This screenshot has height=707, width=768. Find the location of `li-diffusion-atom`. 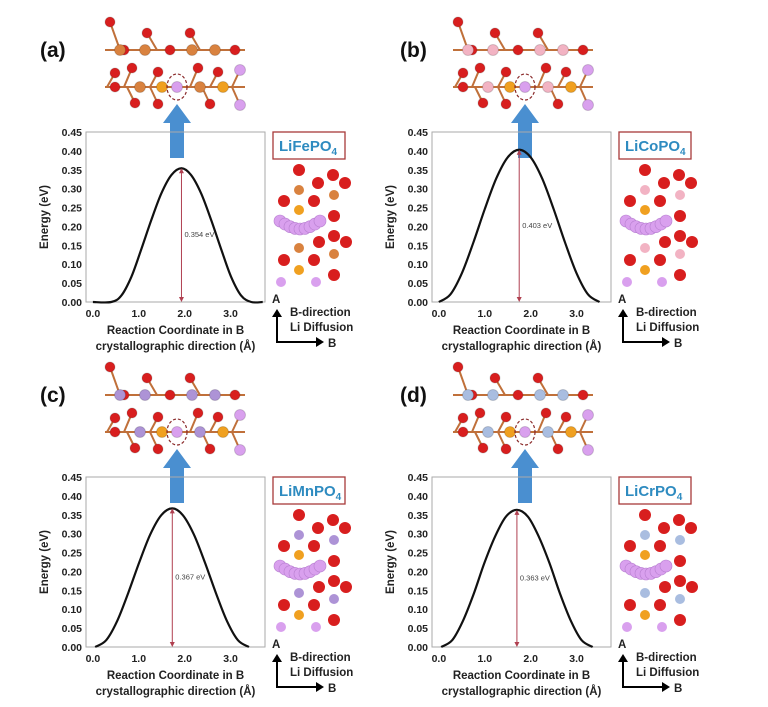

li-diffusion-atom is located at coordinates (320, 221).